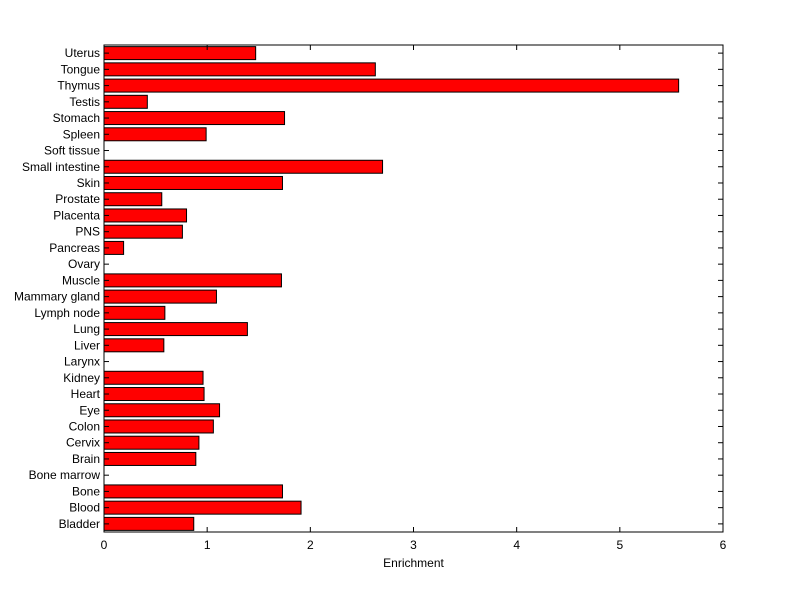 This screenshot has height=599, width=800. Describe the element at coordinates (67, 313) in the screenshot. I see `y-tick-label: Lymph node` at that location.